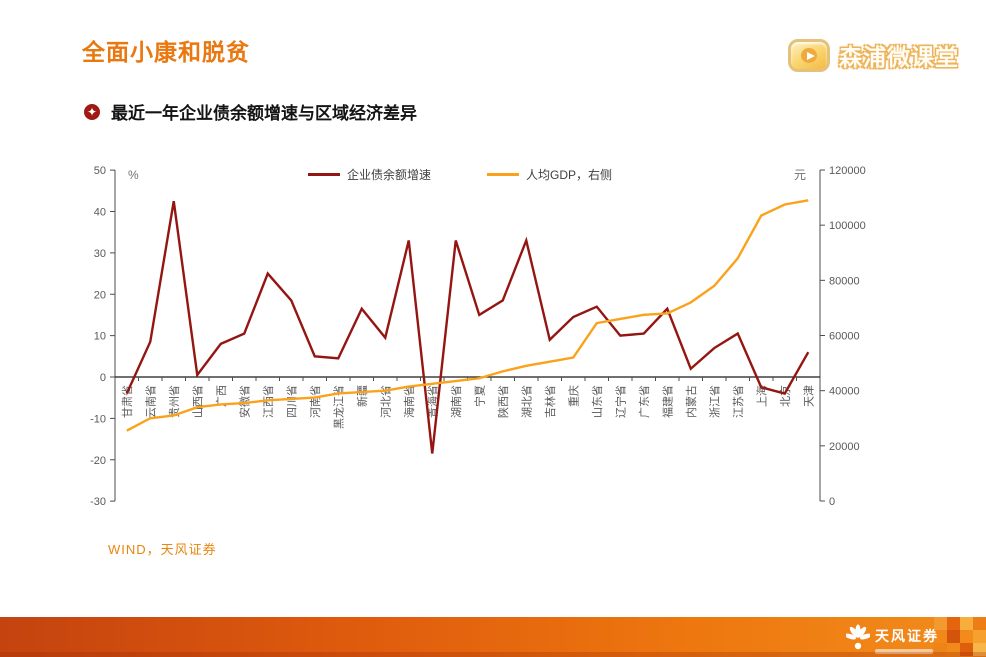 This screenshot has width=986, height=657. What do you see at coordinates (573, 396) in the screenshot?
I see `x-axis-category-label: 重庆` at bounding box center [573, 396].